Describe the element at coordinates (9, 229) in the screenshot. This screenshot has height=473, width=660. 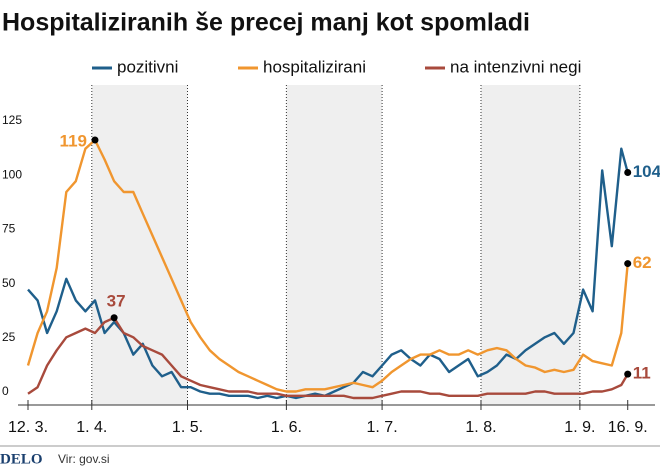
I see `y-tick-label: 75` at that location.